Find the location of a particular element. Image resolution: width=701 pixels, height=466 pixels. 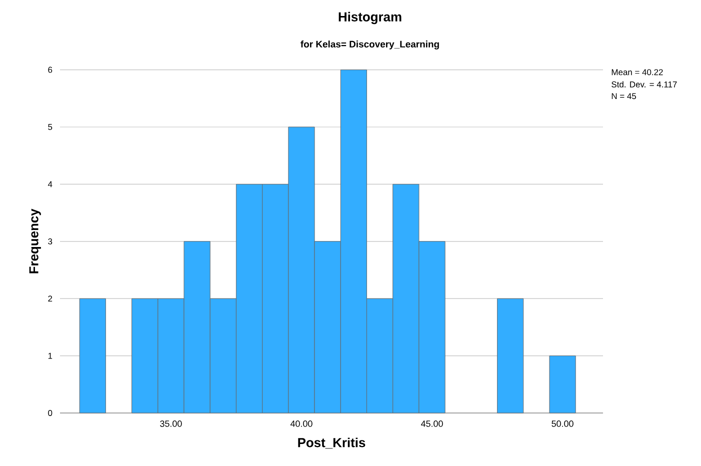

x-tick-label: 40.00 is located at coordinates (301, 423).